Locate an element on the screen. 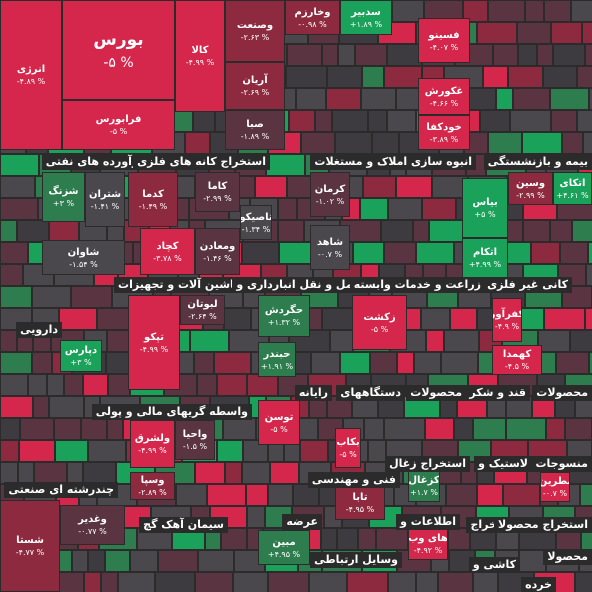 The image size is (592, 592). stock-change: -۱.۸۹ % is located at coordinates (255, 136).